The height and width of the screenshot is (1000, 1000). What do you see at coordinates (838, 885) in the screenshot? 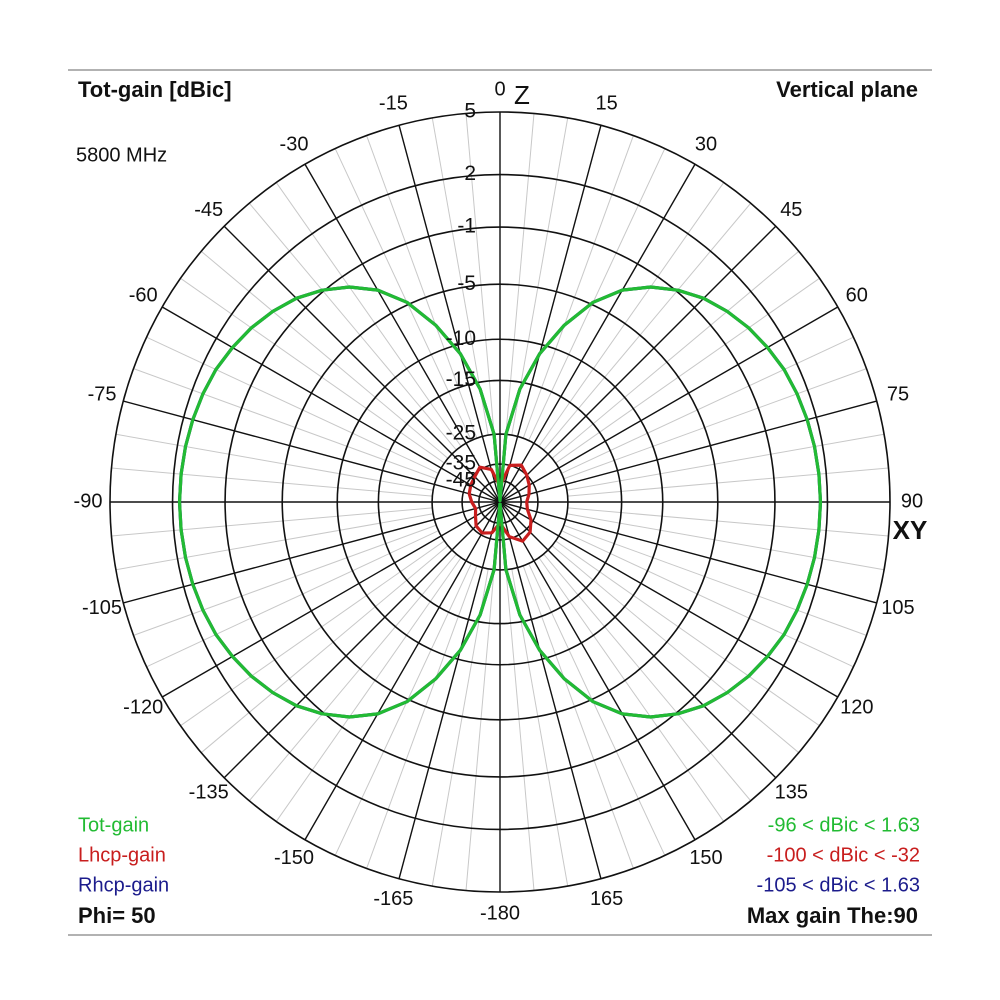
I see `legend-range: -105 < dBic < 1.63` at bounding box center [838, 885].